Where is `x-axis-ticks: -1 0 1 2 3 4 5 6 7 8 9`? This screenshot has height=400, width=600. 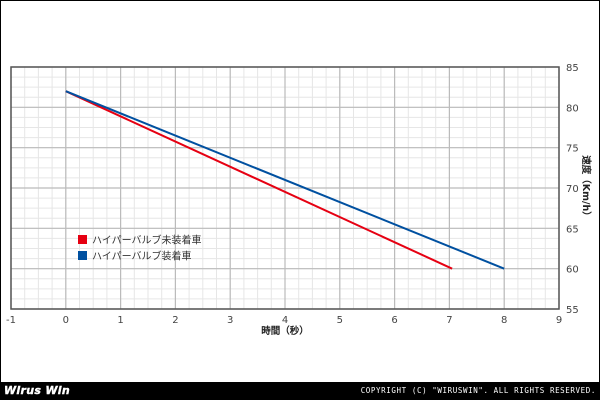 x-axis-ticks: -1 0 1 2 3 4 5 6 7 8 9 is located at coordinates (284, 320).